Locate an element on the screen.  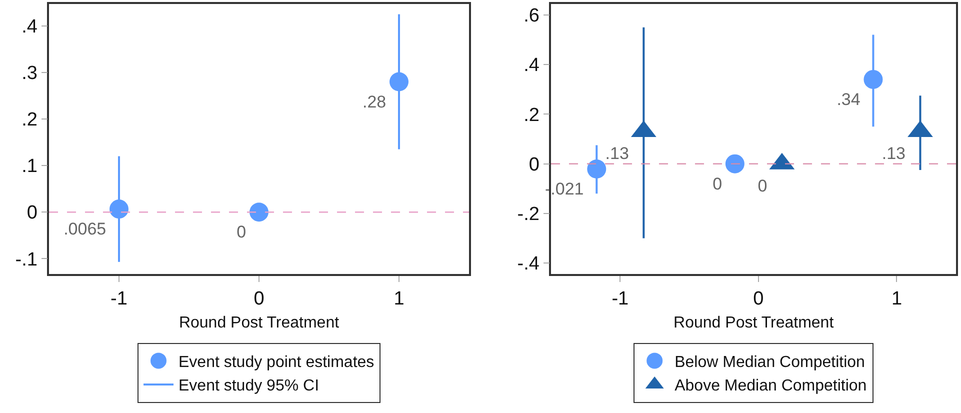
data-label: .28 is located at coordinates (374, 102).